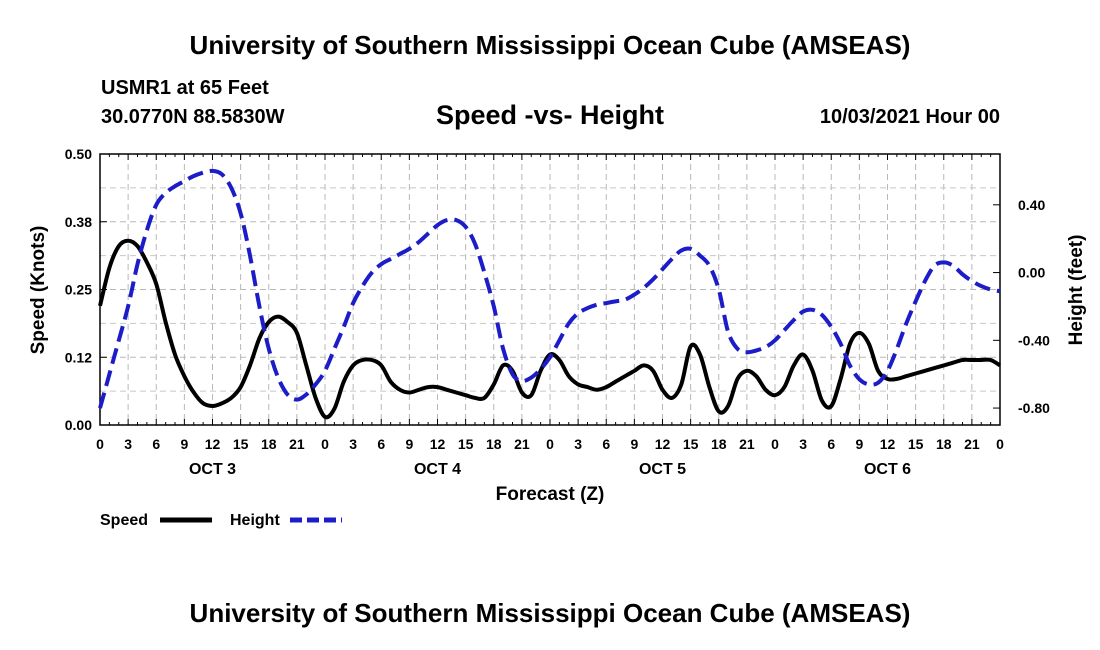 The image size is (1100, 650). Describe the element at coordinates (550, 494) in the screenshot. I see `x-axis-title: Forecast (Z)` at that location.